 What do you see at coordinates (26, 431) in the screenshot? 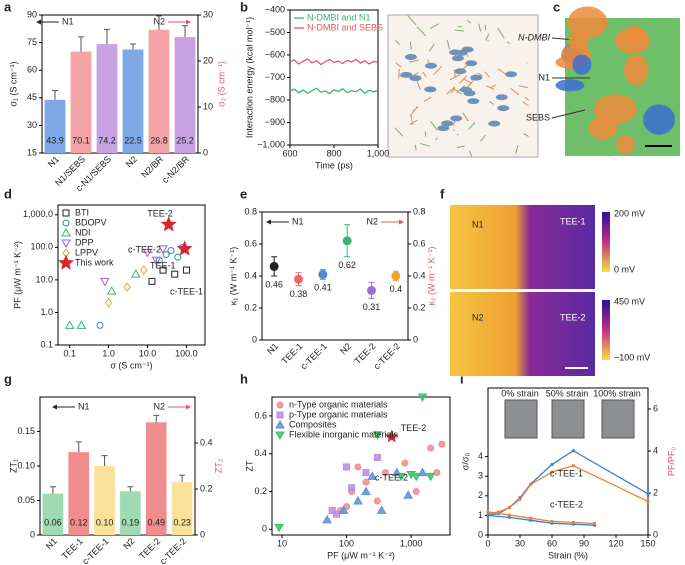
I see `y-tick-label: 0.15` at bounding box center [26, 431].